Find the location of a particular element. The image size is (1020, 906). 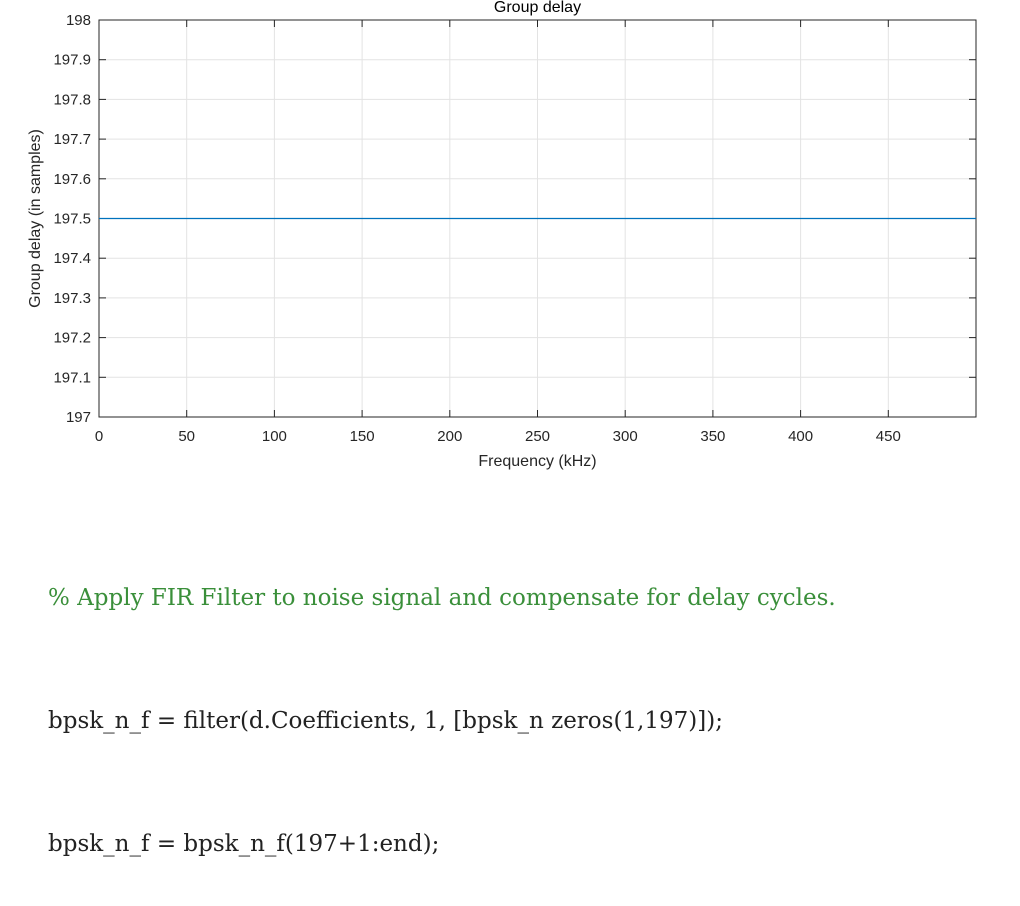

y-tick-label: 197.4 is located at coordinates (72, 258).